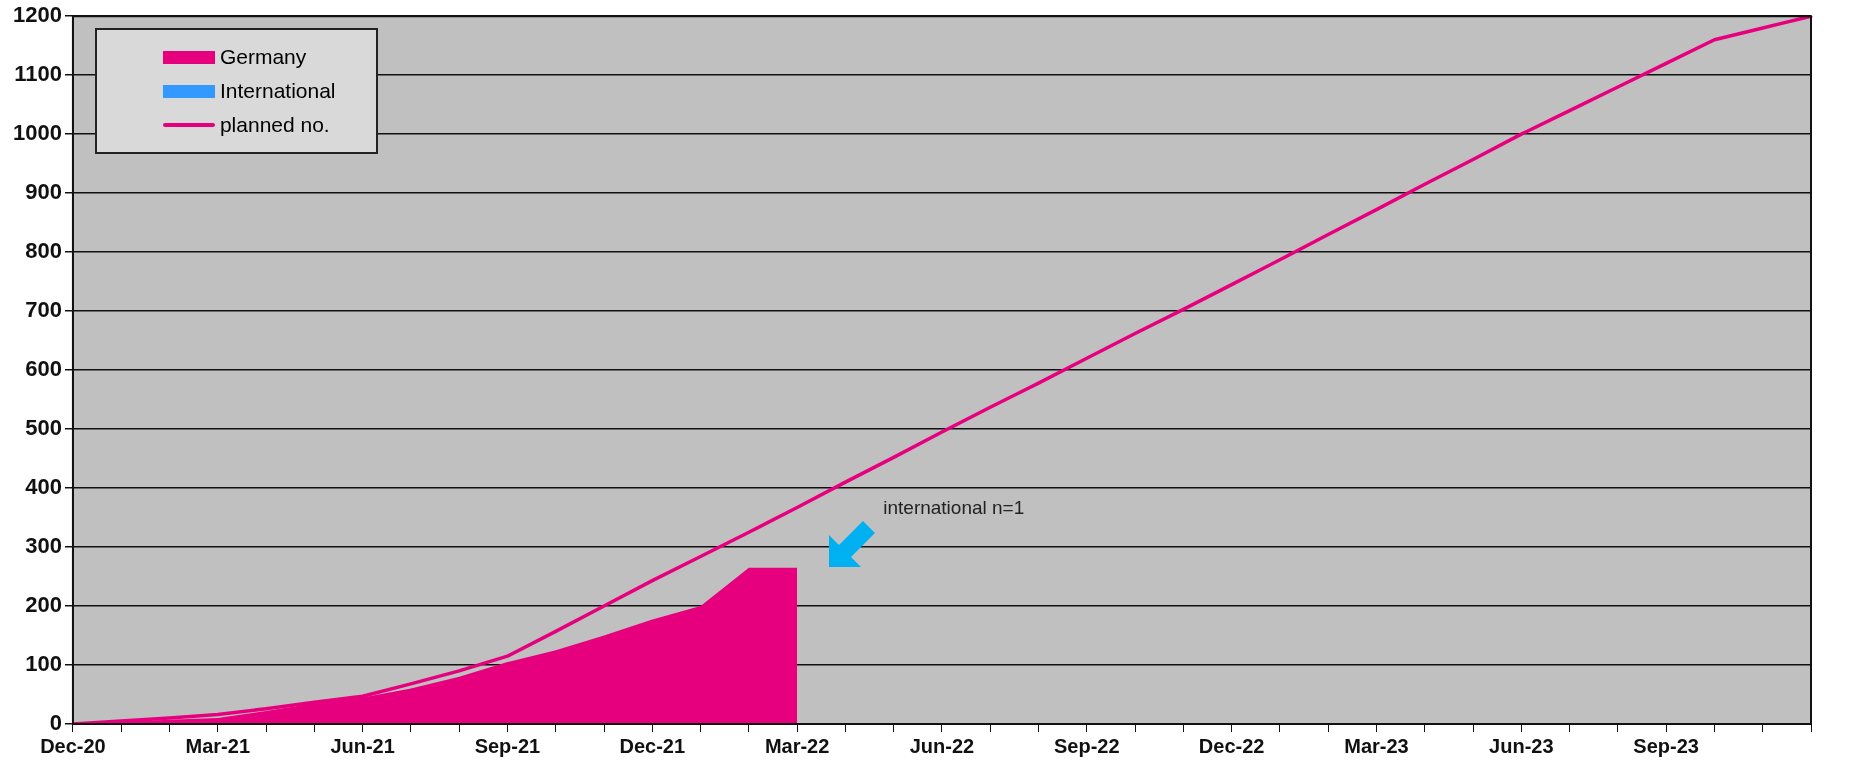  I want to click on y-tick-label: 400, so click(43, 487).